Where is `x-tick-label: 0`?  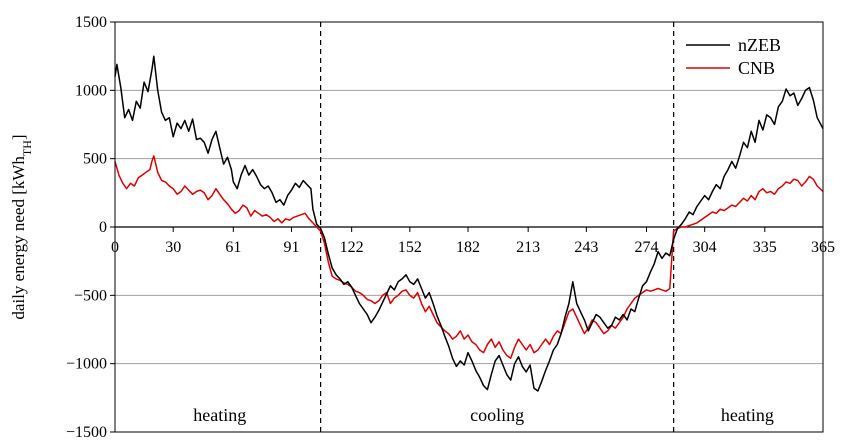 x-tick-label: 0 is located at coordinates (115, 247).